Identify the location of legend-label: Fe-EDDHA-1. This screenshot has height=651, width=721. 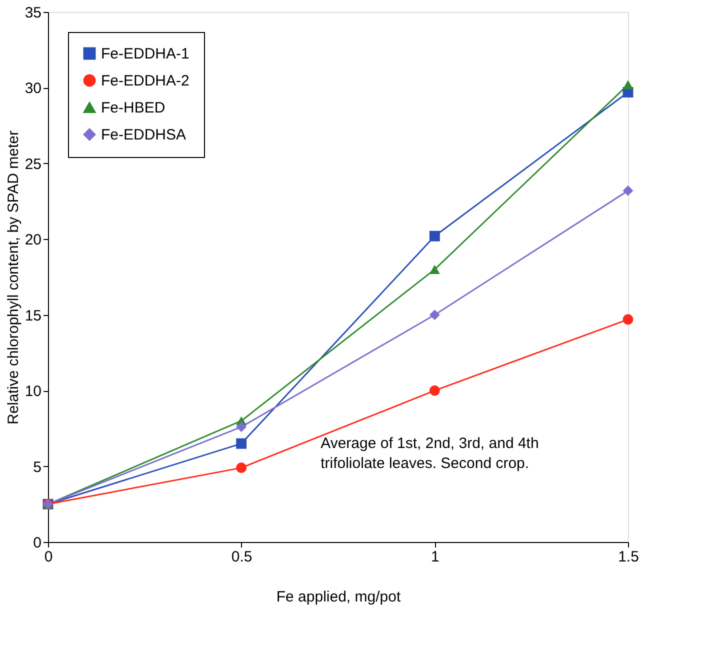
(145, 54).